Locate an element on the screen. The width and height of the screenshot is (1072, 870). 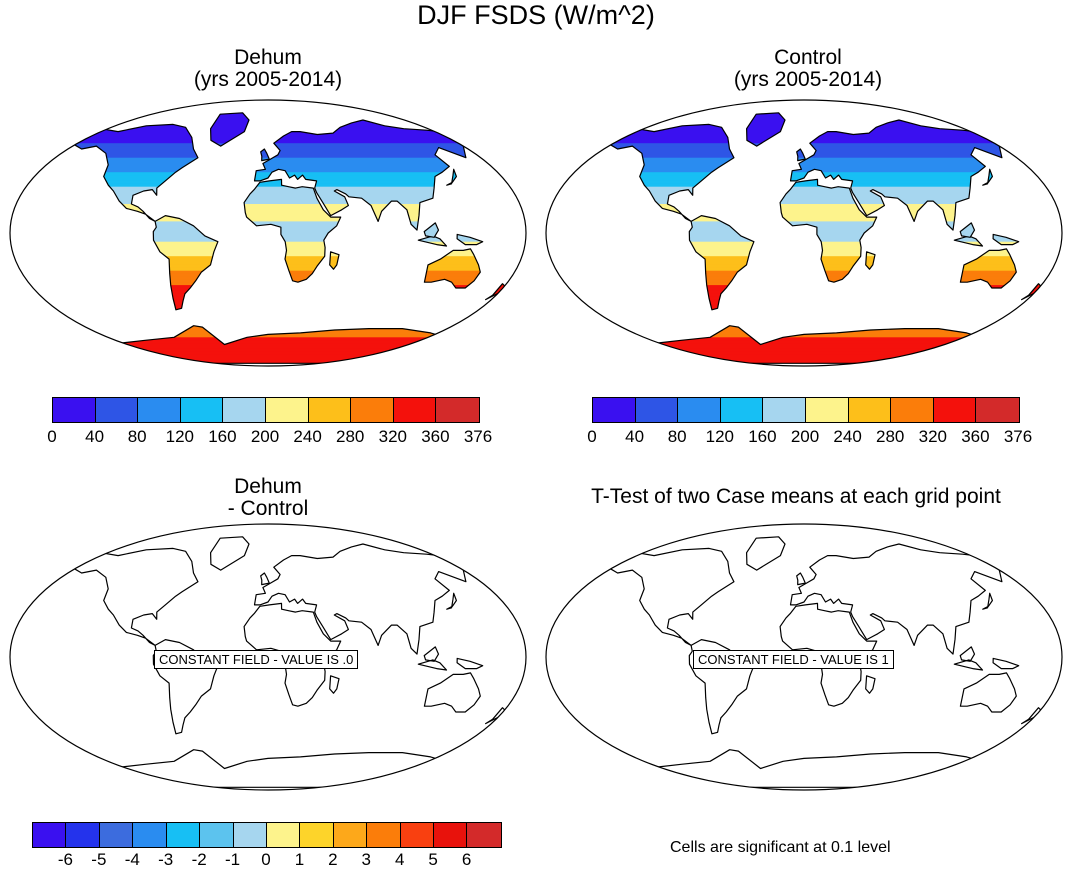
colorbar-control-ticks: 0 40 80 120 160 200 240 280 320 360 376 is located at coordinates (809, 438).